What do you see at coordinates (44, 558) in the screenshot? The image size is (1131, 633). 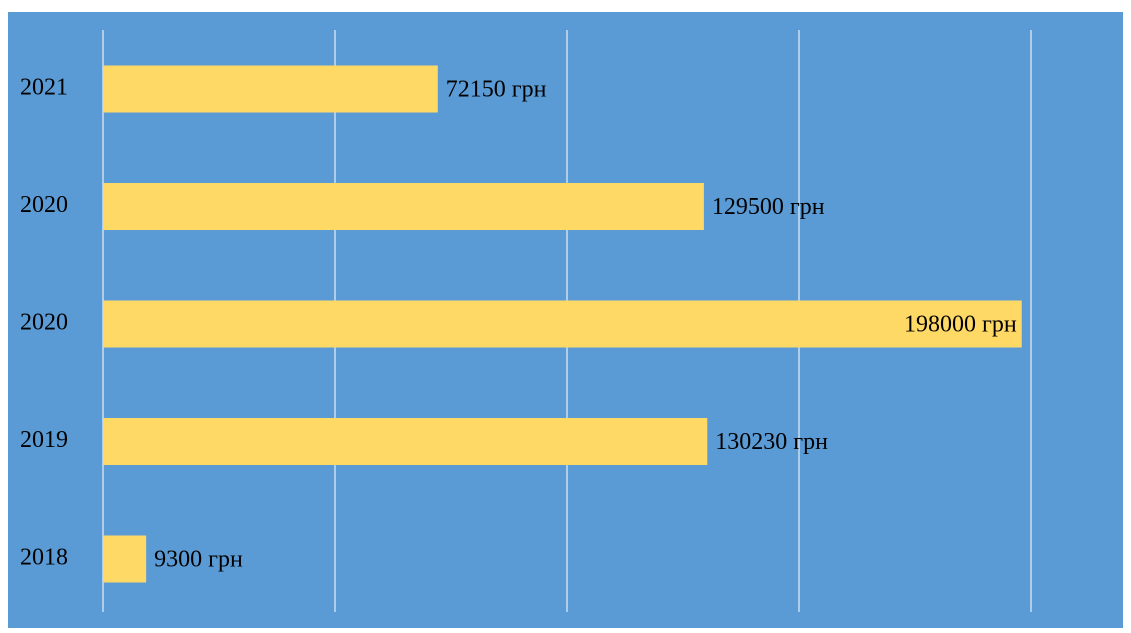 I see `category-label: 2018` at bounding box center [44, 558].